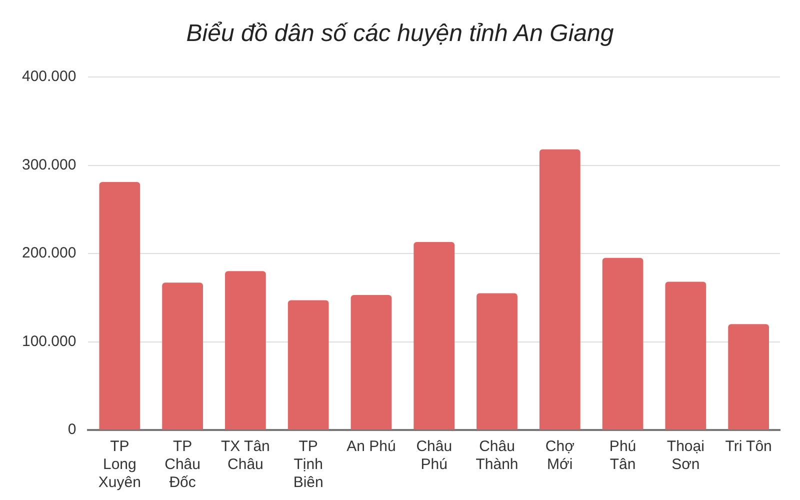 The height and width of the screenshot is (500, 800). I want to click on x-tick-label: Phú Tân, so click(622, 456).